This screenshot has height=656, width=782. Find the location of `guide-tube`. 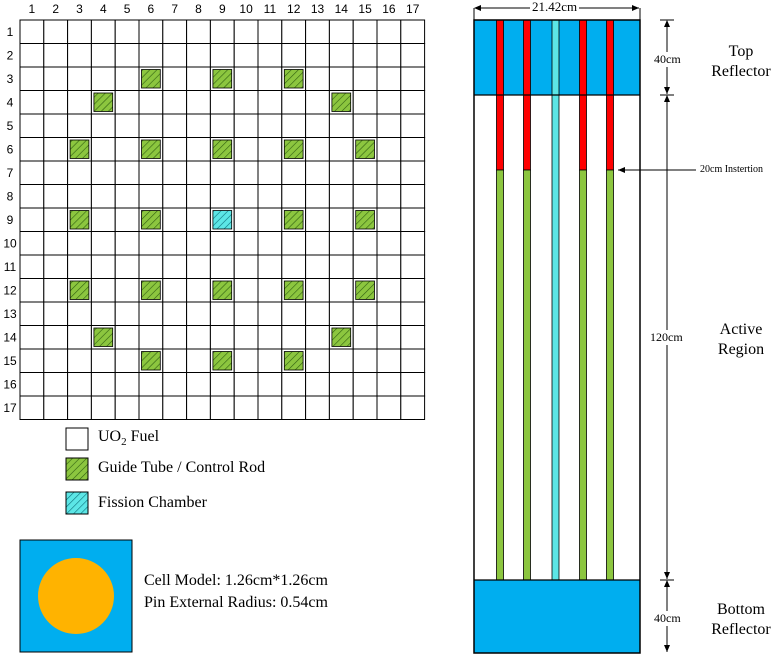

guide-tube is located at coordinates (527, 375).